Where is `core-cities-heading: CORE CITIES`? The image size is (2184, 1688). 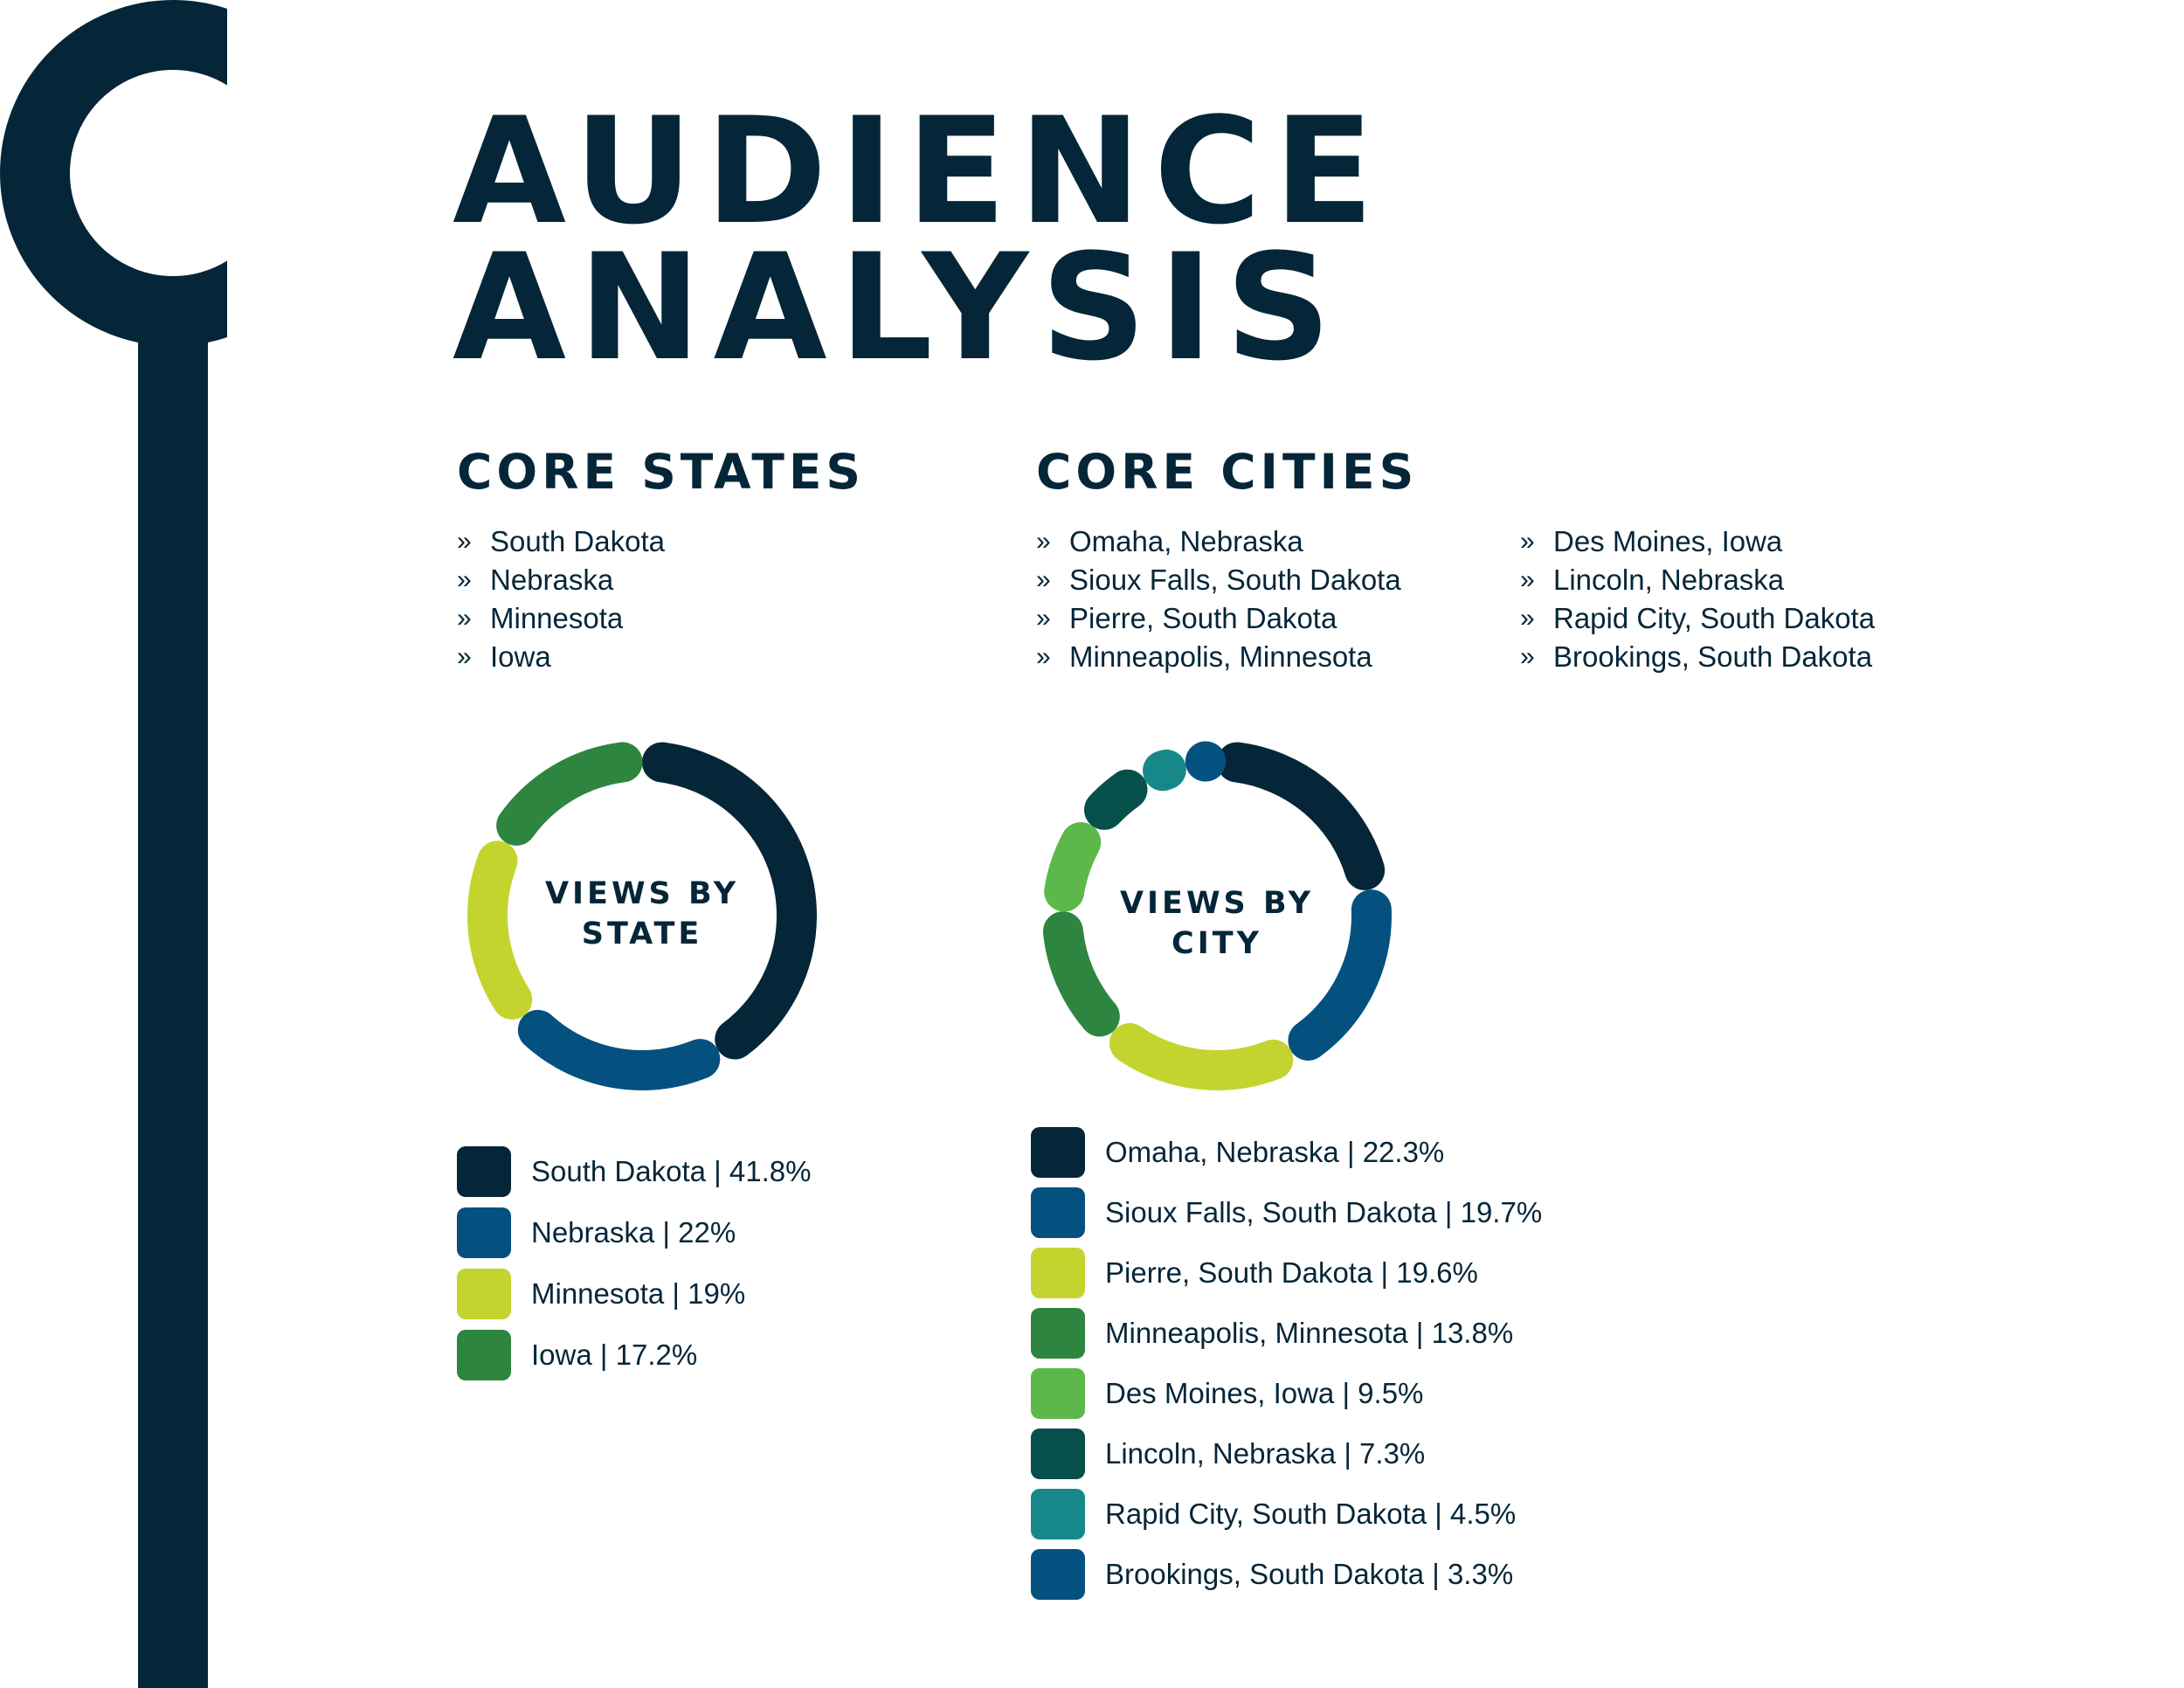 core-cities-heading: CORE CITIES is located at coordinates (1227, 472).